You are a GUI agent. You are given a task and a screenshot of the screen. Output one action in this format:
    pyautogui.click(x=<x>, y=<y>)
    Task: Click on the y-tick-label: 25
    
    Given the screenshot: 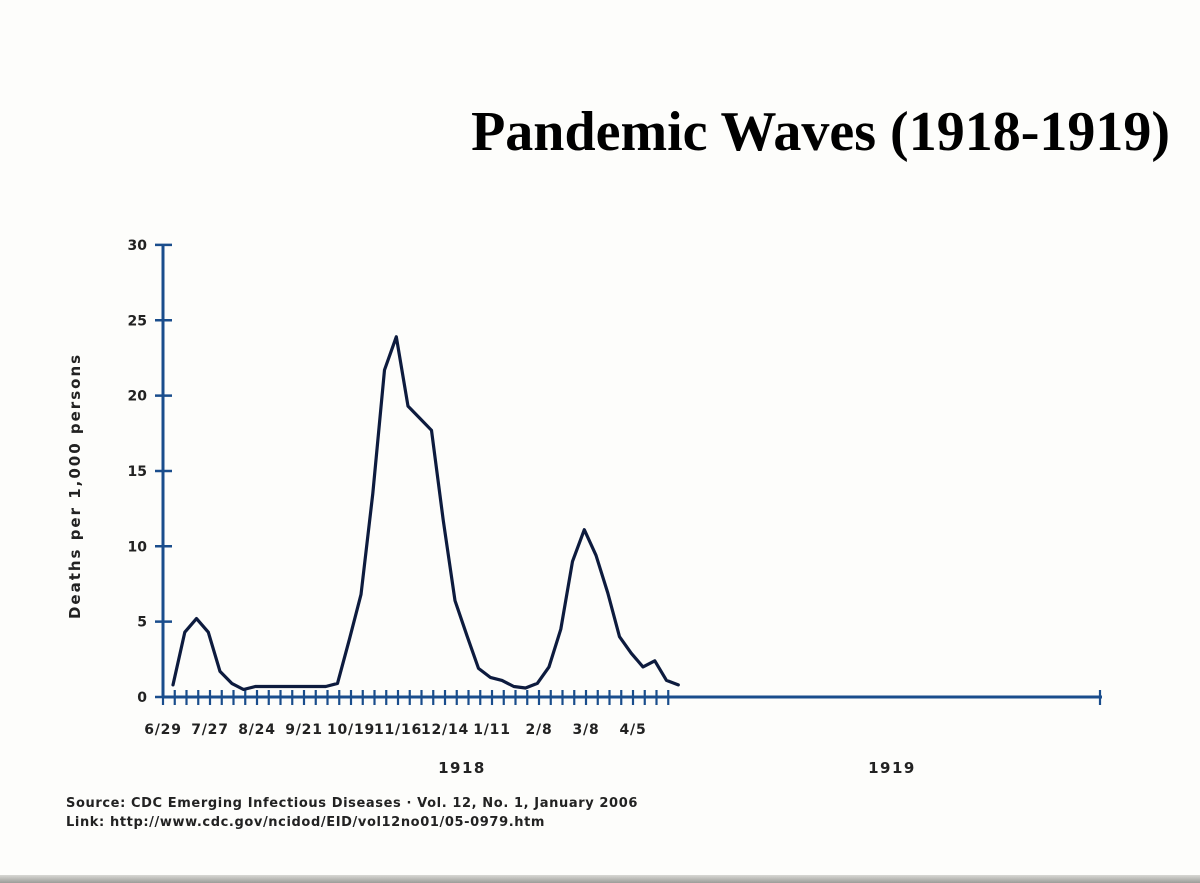 What is the action you would take?
    pyautogui.click(x=137, y=321)
    